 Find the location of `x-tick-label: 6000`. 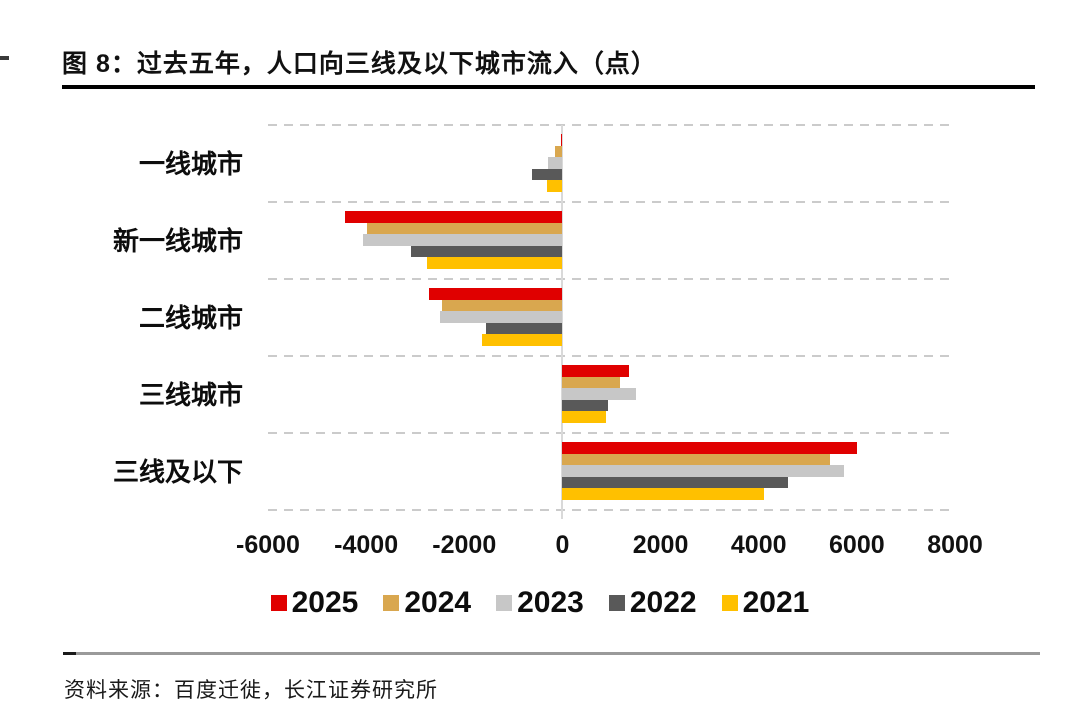

x-tick-label: 6000 is located at coordinates (857, 545).